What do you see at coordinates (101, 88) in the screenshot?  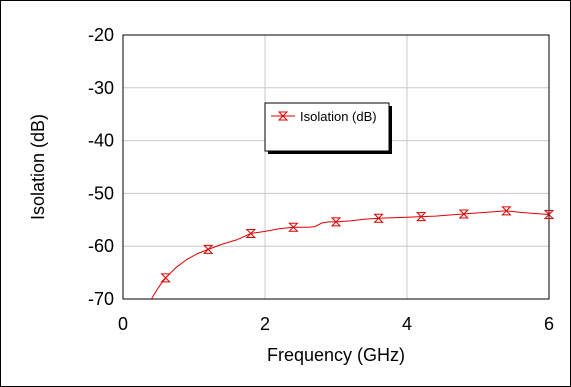 I see `y-tick-label: -30` at bounding box center [101, 88].